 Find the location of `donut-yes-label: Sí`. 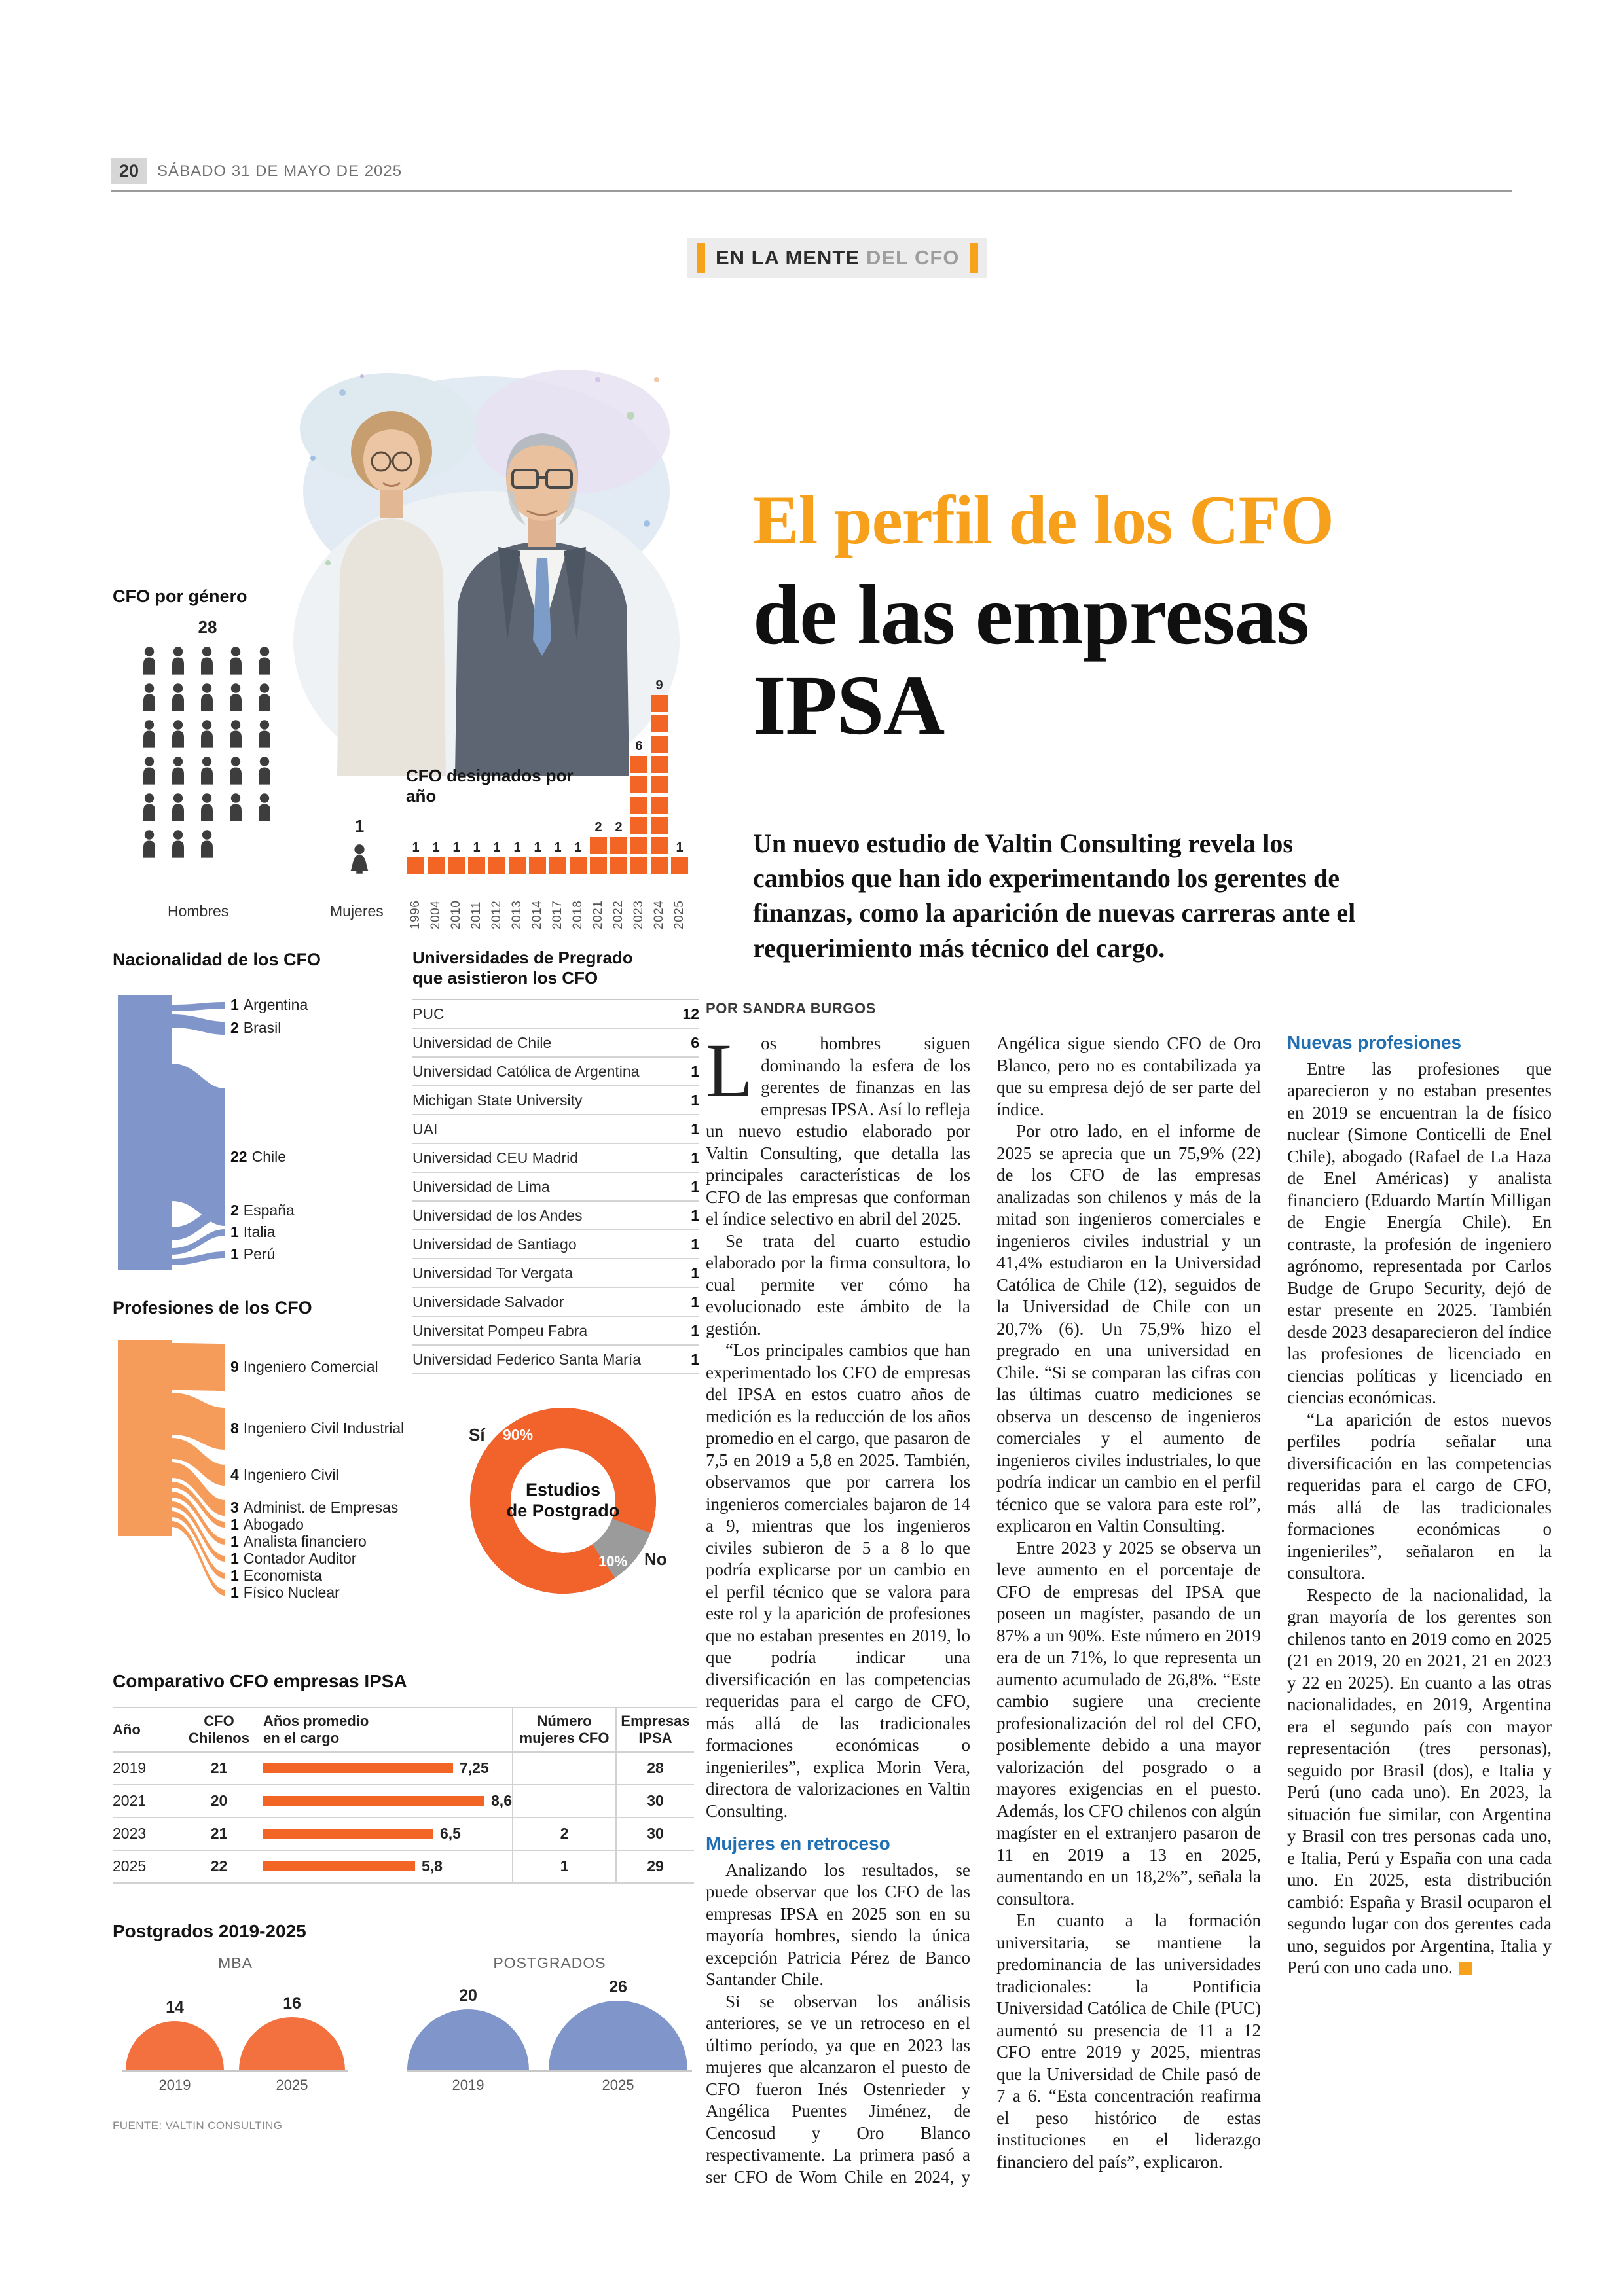

donut-yes-label: Sí is located at coordinates (477, 1434).